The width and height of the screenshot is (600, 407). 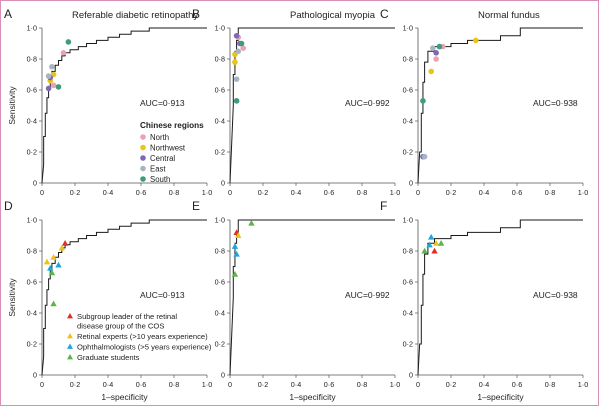 I want to click on legend-label: South, so click(x=160, y=179).